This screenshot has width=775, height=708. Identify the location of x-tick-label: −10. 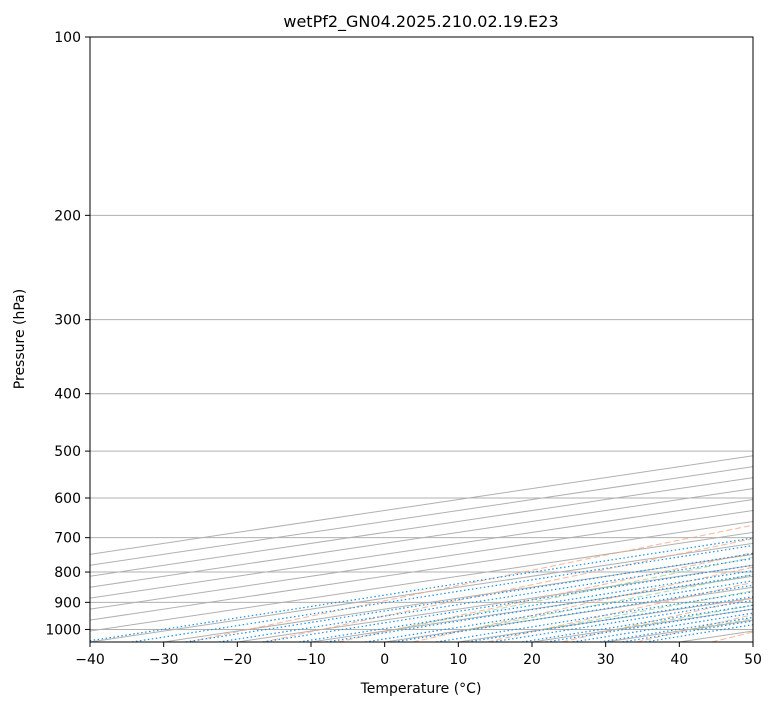
(311, 660).